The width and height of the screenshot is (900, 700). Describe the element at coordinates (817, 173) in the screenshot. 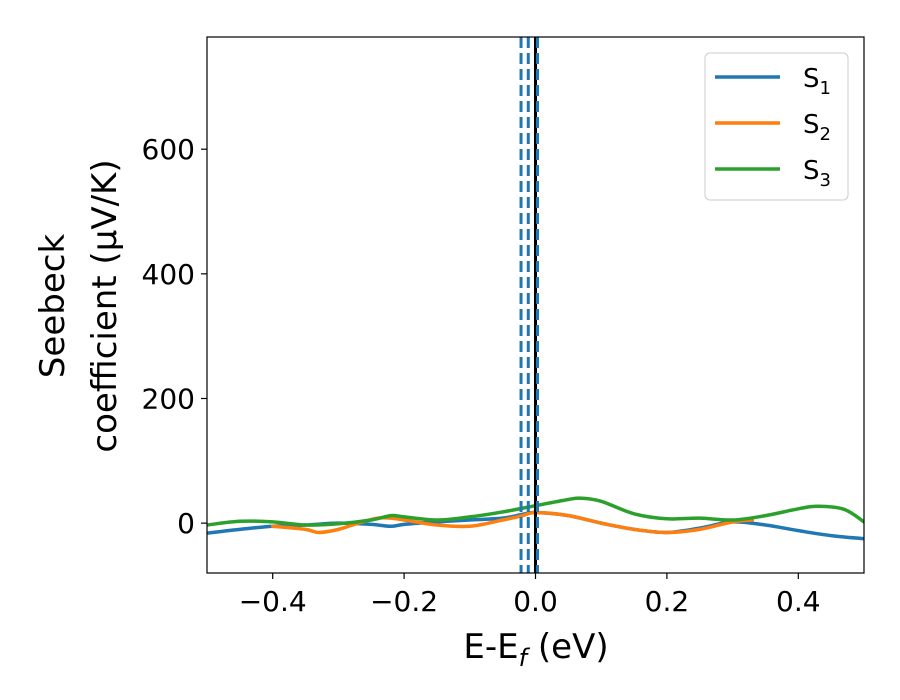

I see `legend-label-3: S3` at that location.